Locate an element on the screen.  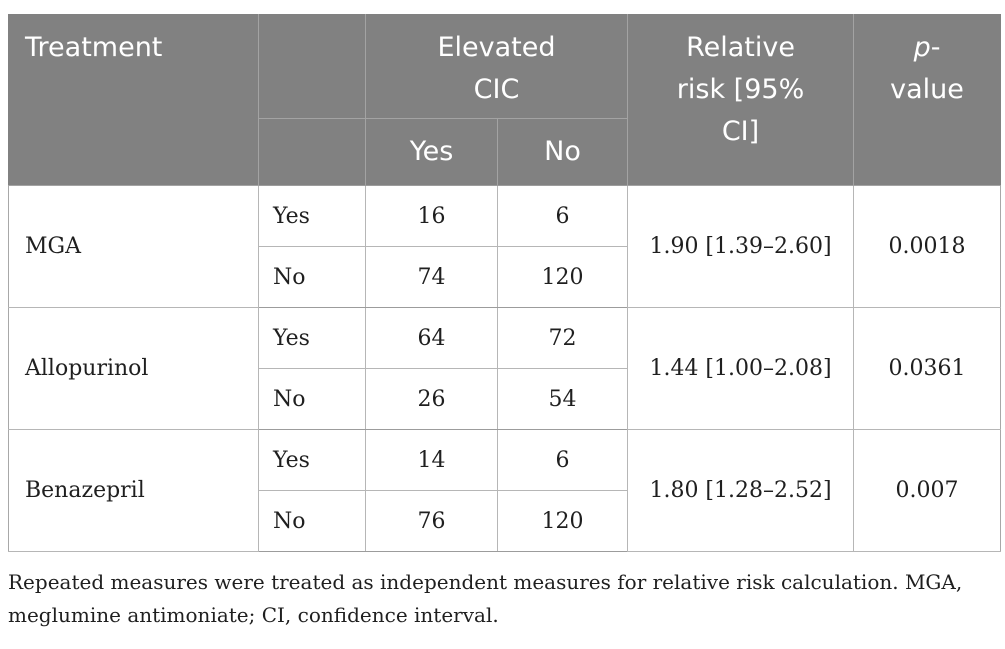
count-cell: 76 is located at coordinates (431, 521).